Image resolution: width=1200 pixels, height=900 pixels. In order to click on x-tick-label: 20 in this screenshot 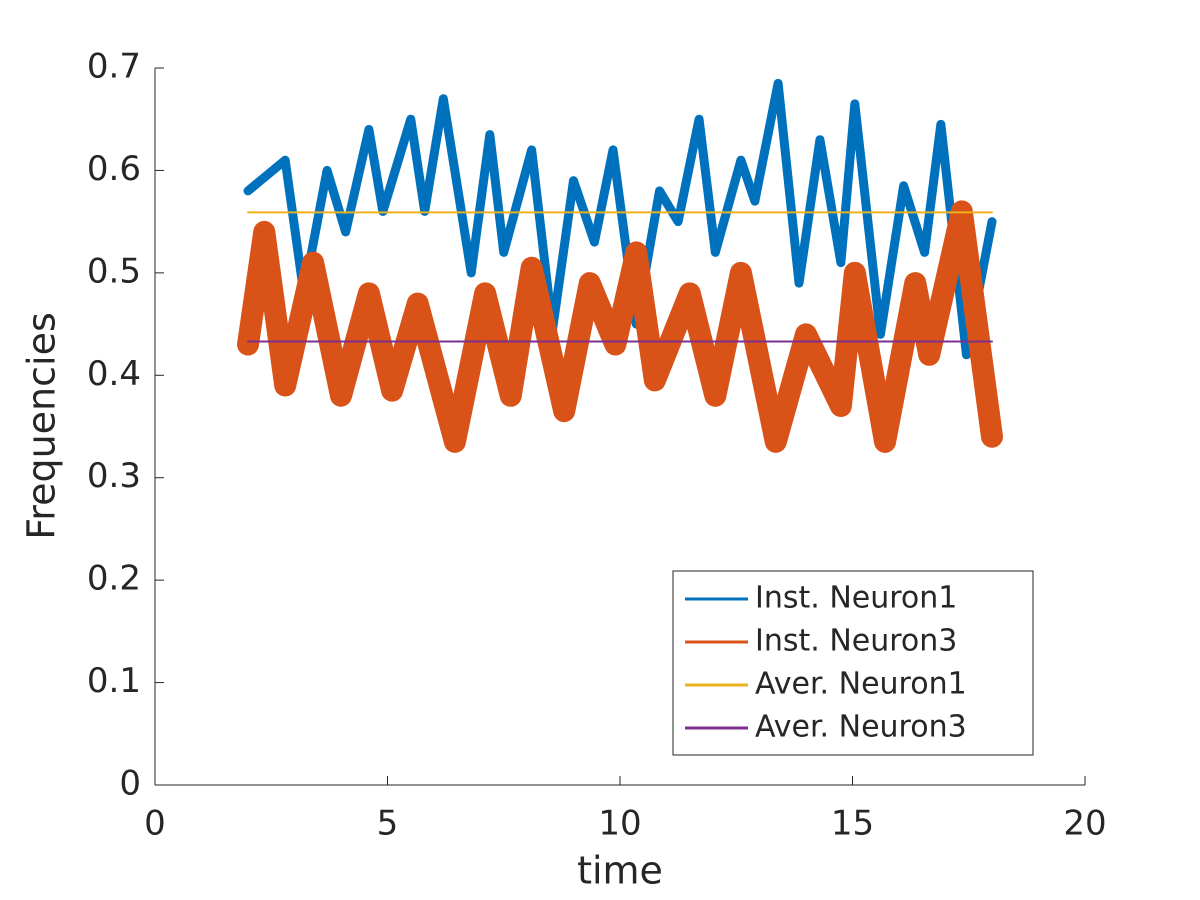, I will do `click(1084, 824)`.